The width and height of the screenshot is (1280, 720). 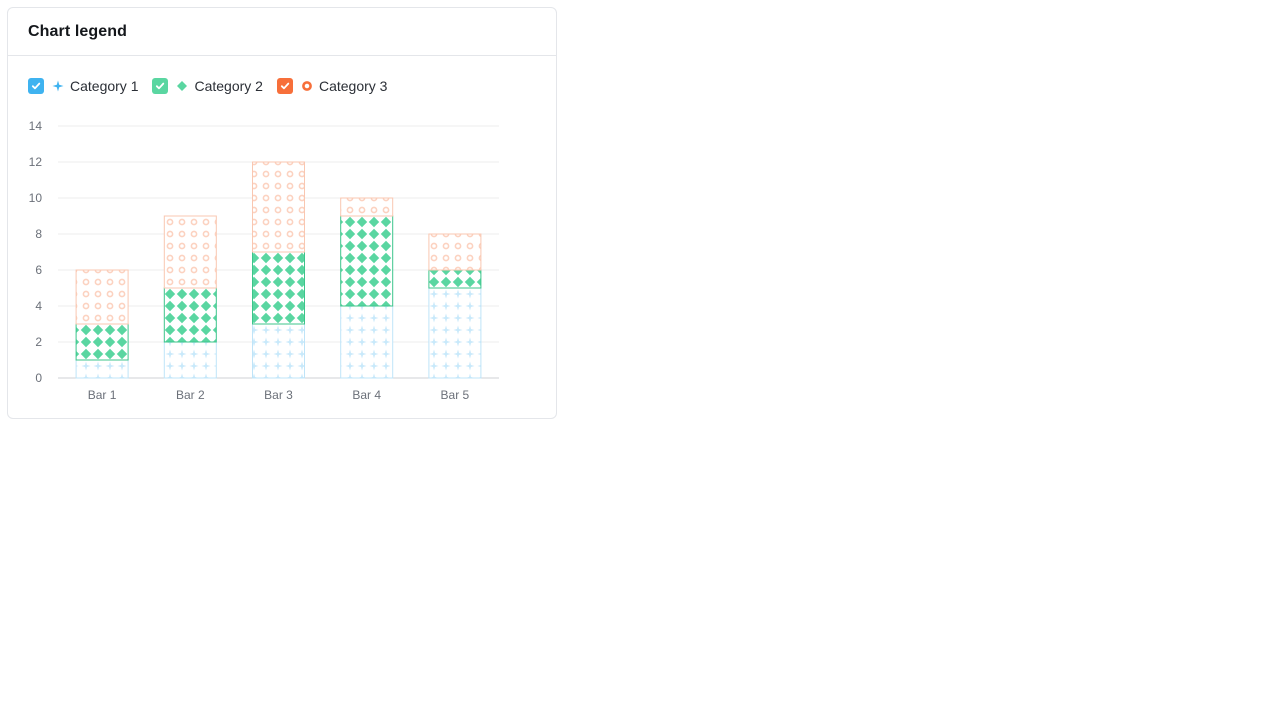 I want to click on legend-item-category-2: Category 2, so click(x=207, y=86).